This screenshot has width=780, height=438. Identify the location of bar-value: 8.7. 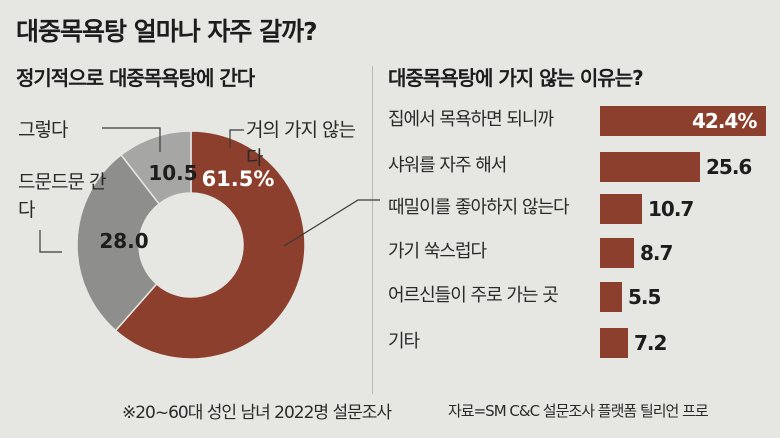
(656, 253).